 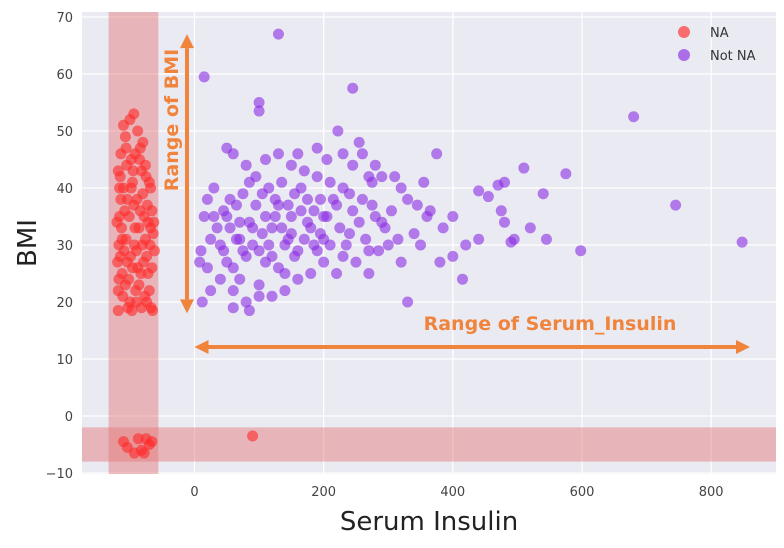 I want to click on legend: NA Not NA, so click(x=717, y=45).